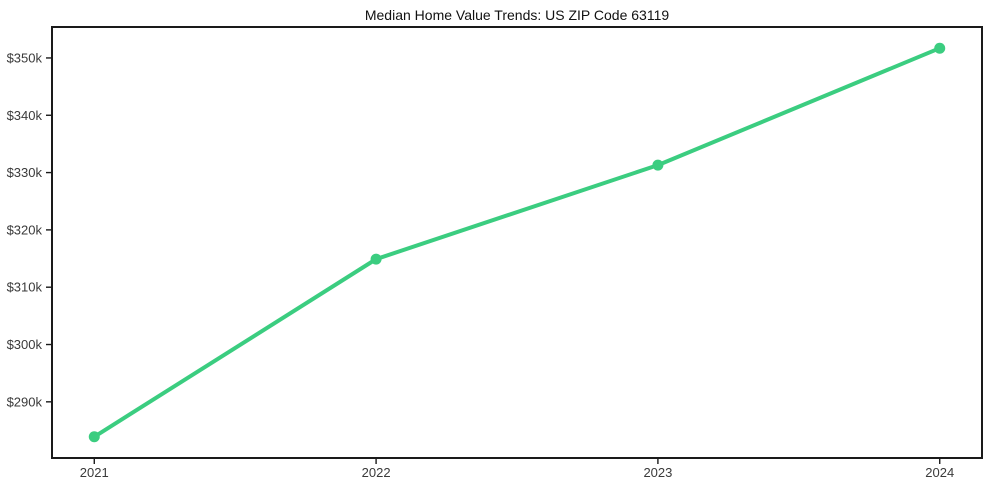 This screenshot has width=990, height=490. I want to click on y-tick-label: $290k, so click(25, 401).